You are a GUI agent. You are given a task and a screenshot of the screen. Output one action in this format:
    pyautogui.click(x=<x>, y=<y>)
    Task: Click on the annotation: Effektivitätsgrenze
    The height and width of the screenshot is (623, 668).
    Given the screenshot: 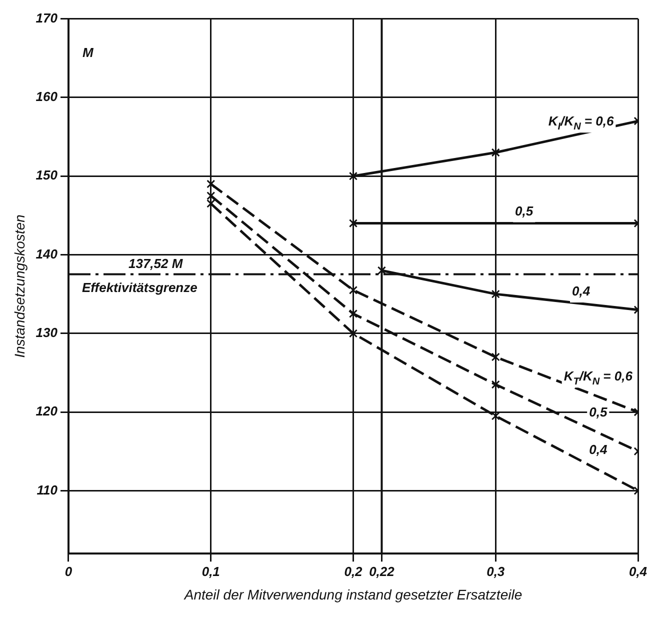 What is the action you would take?
    pyautogui.click(x=140, y=288)
    